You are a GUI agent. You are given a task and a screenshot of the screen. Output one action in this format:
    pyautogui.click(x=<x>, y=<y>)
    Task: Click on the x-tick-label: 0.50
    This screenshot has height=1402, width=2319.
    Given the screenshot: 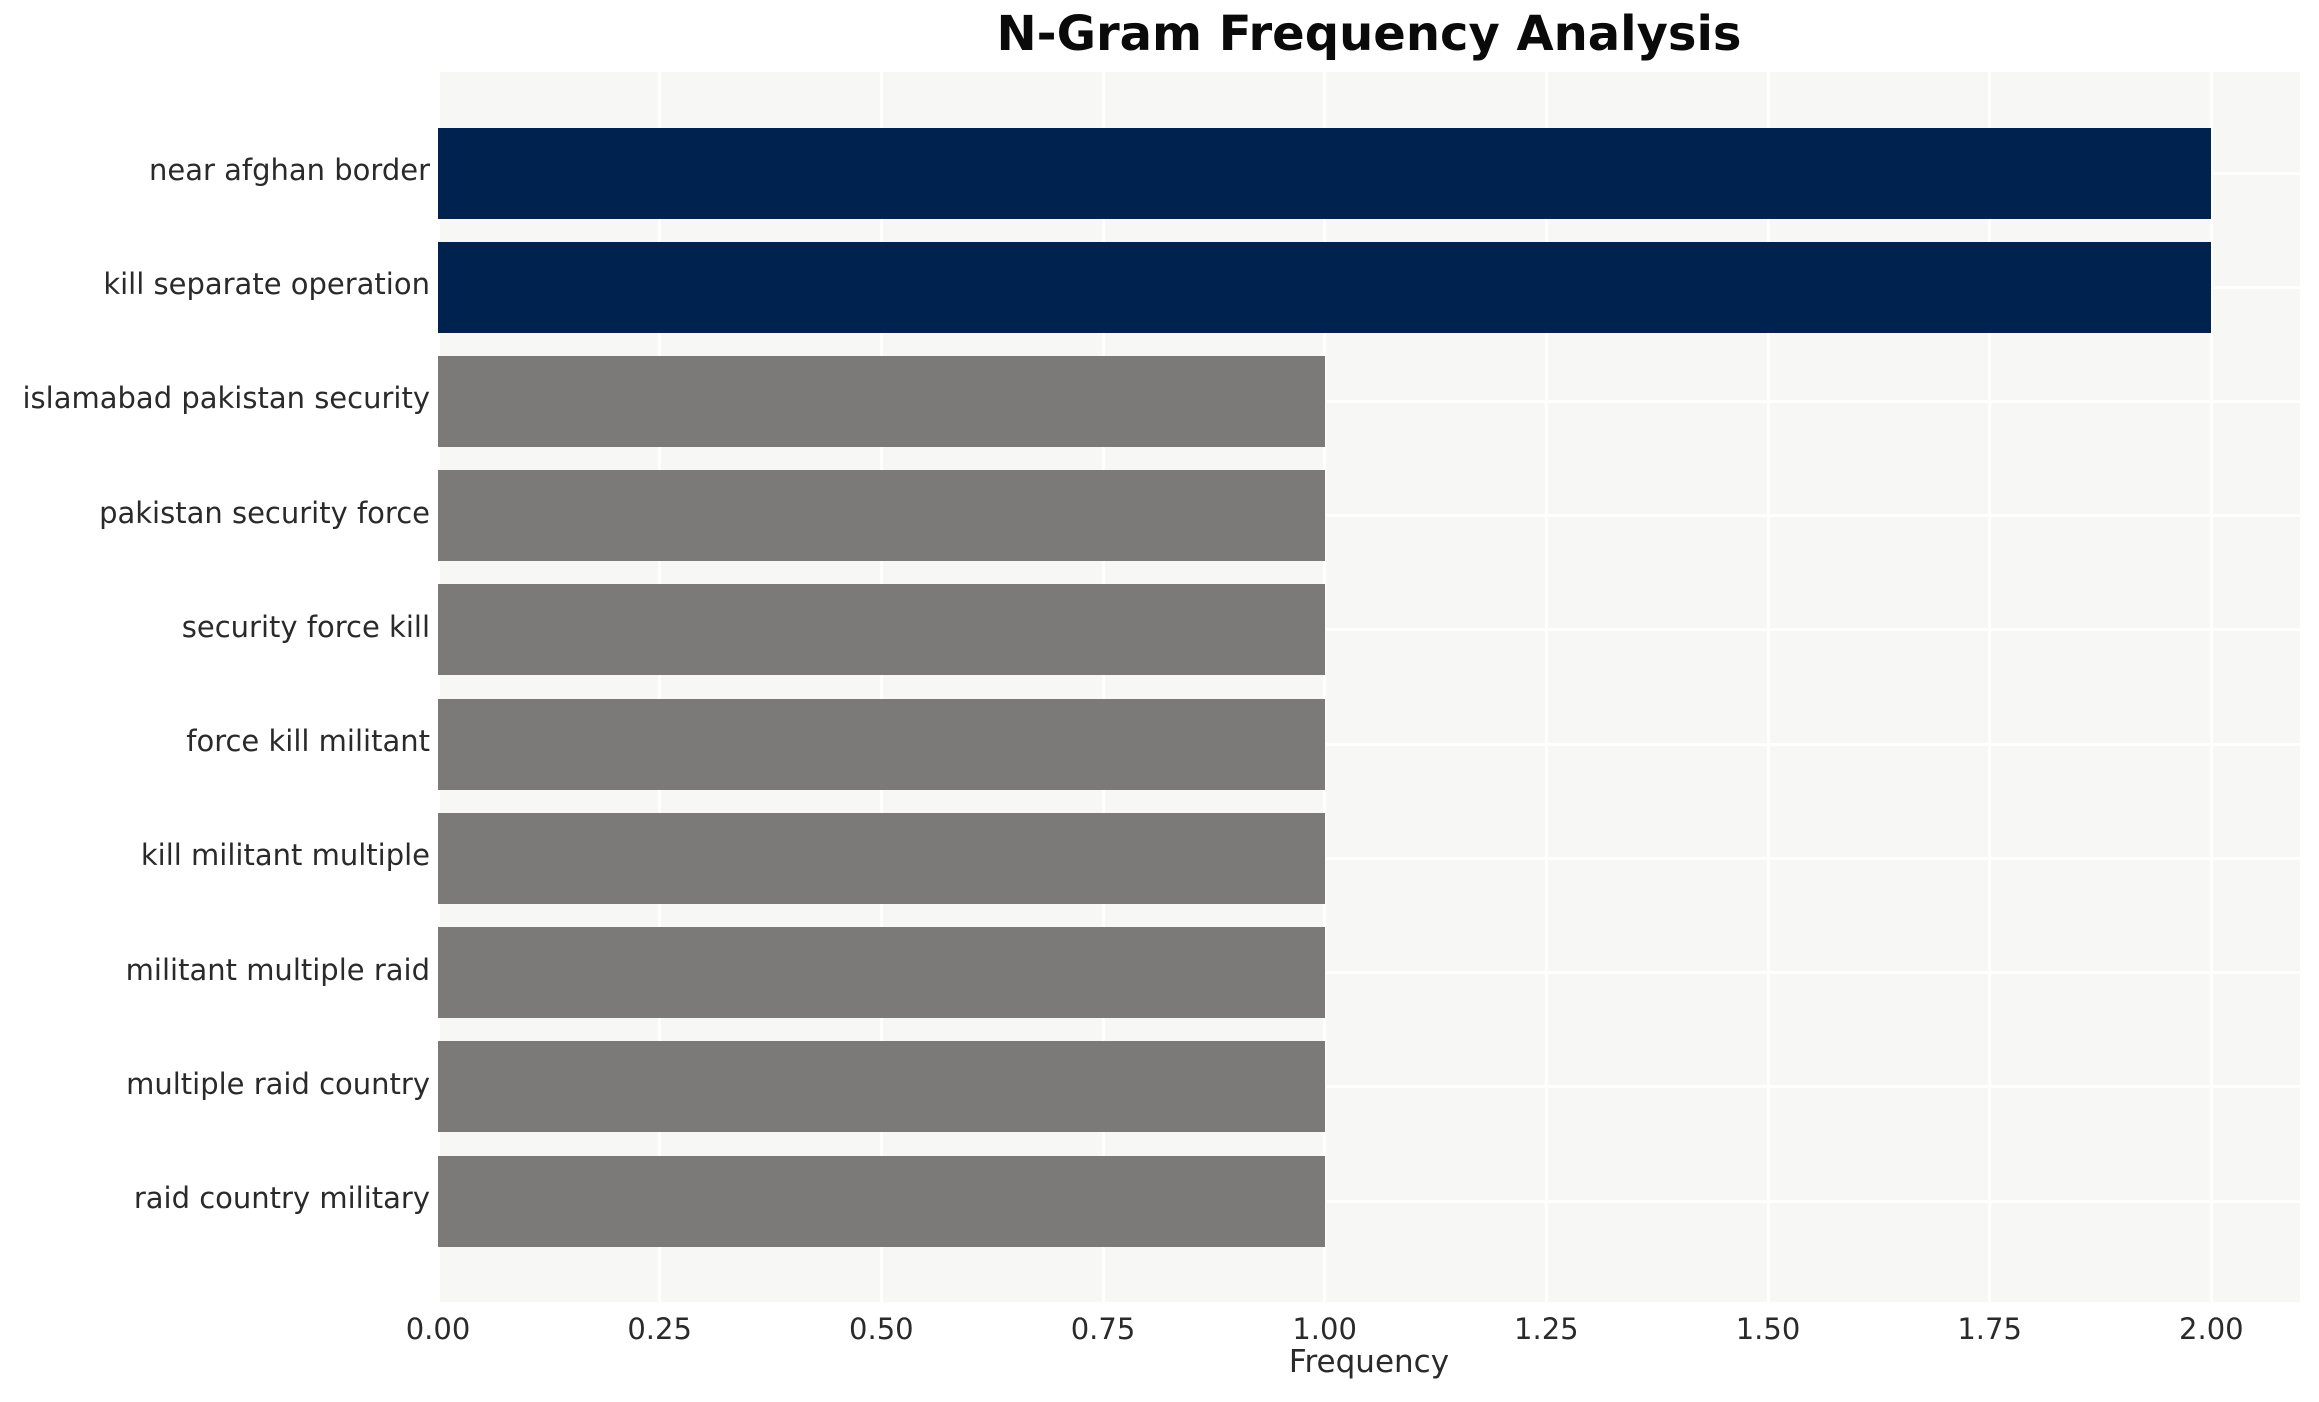 What is the action you would take?
    pyautogui.click(x=881, y=1329)
    